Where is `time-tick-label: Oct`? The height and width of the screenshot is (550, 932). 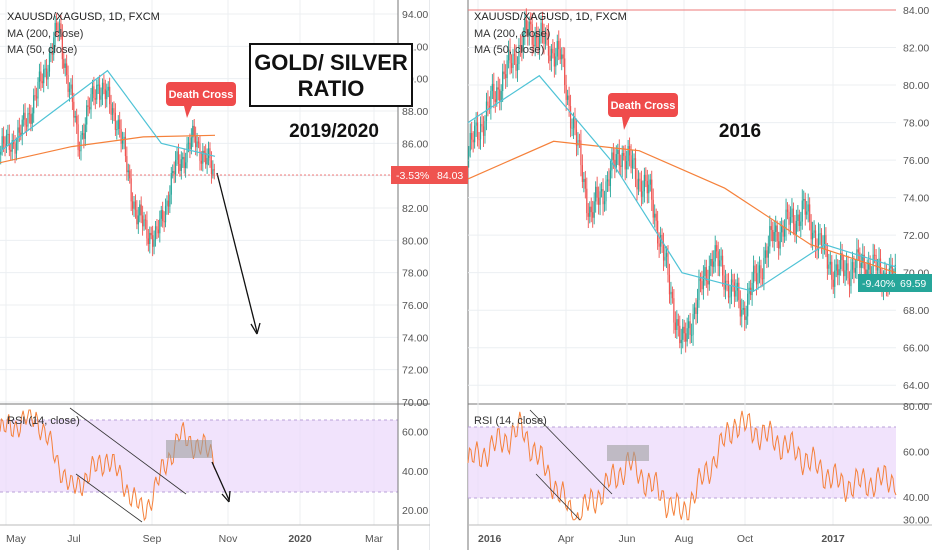
time-tick-label: Oct is located at coordinates (745, 539).